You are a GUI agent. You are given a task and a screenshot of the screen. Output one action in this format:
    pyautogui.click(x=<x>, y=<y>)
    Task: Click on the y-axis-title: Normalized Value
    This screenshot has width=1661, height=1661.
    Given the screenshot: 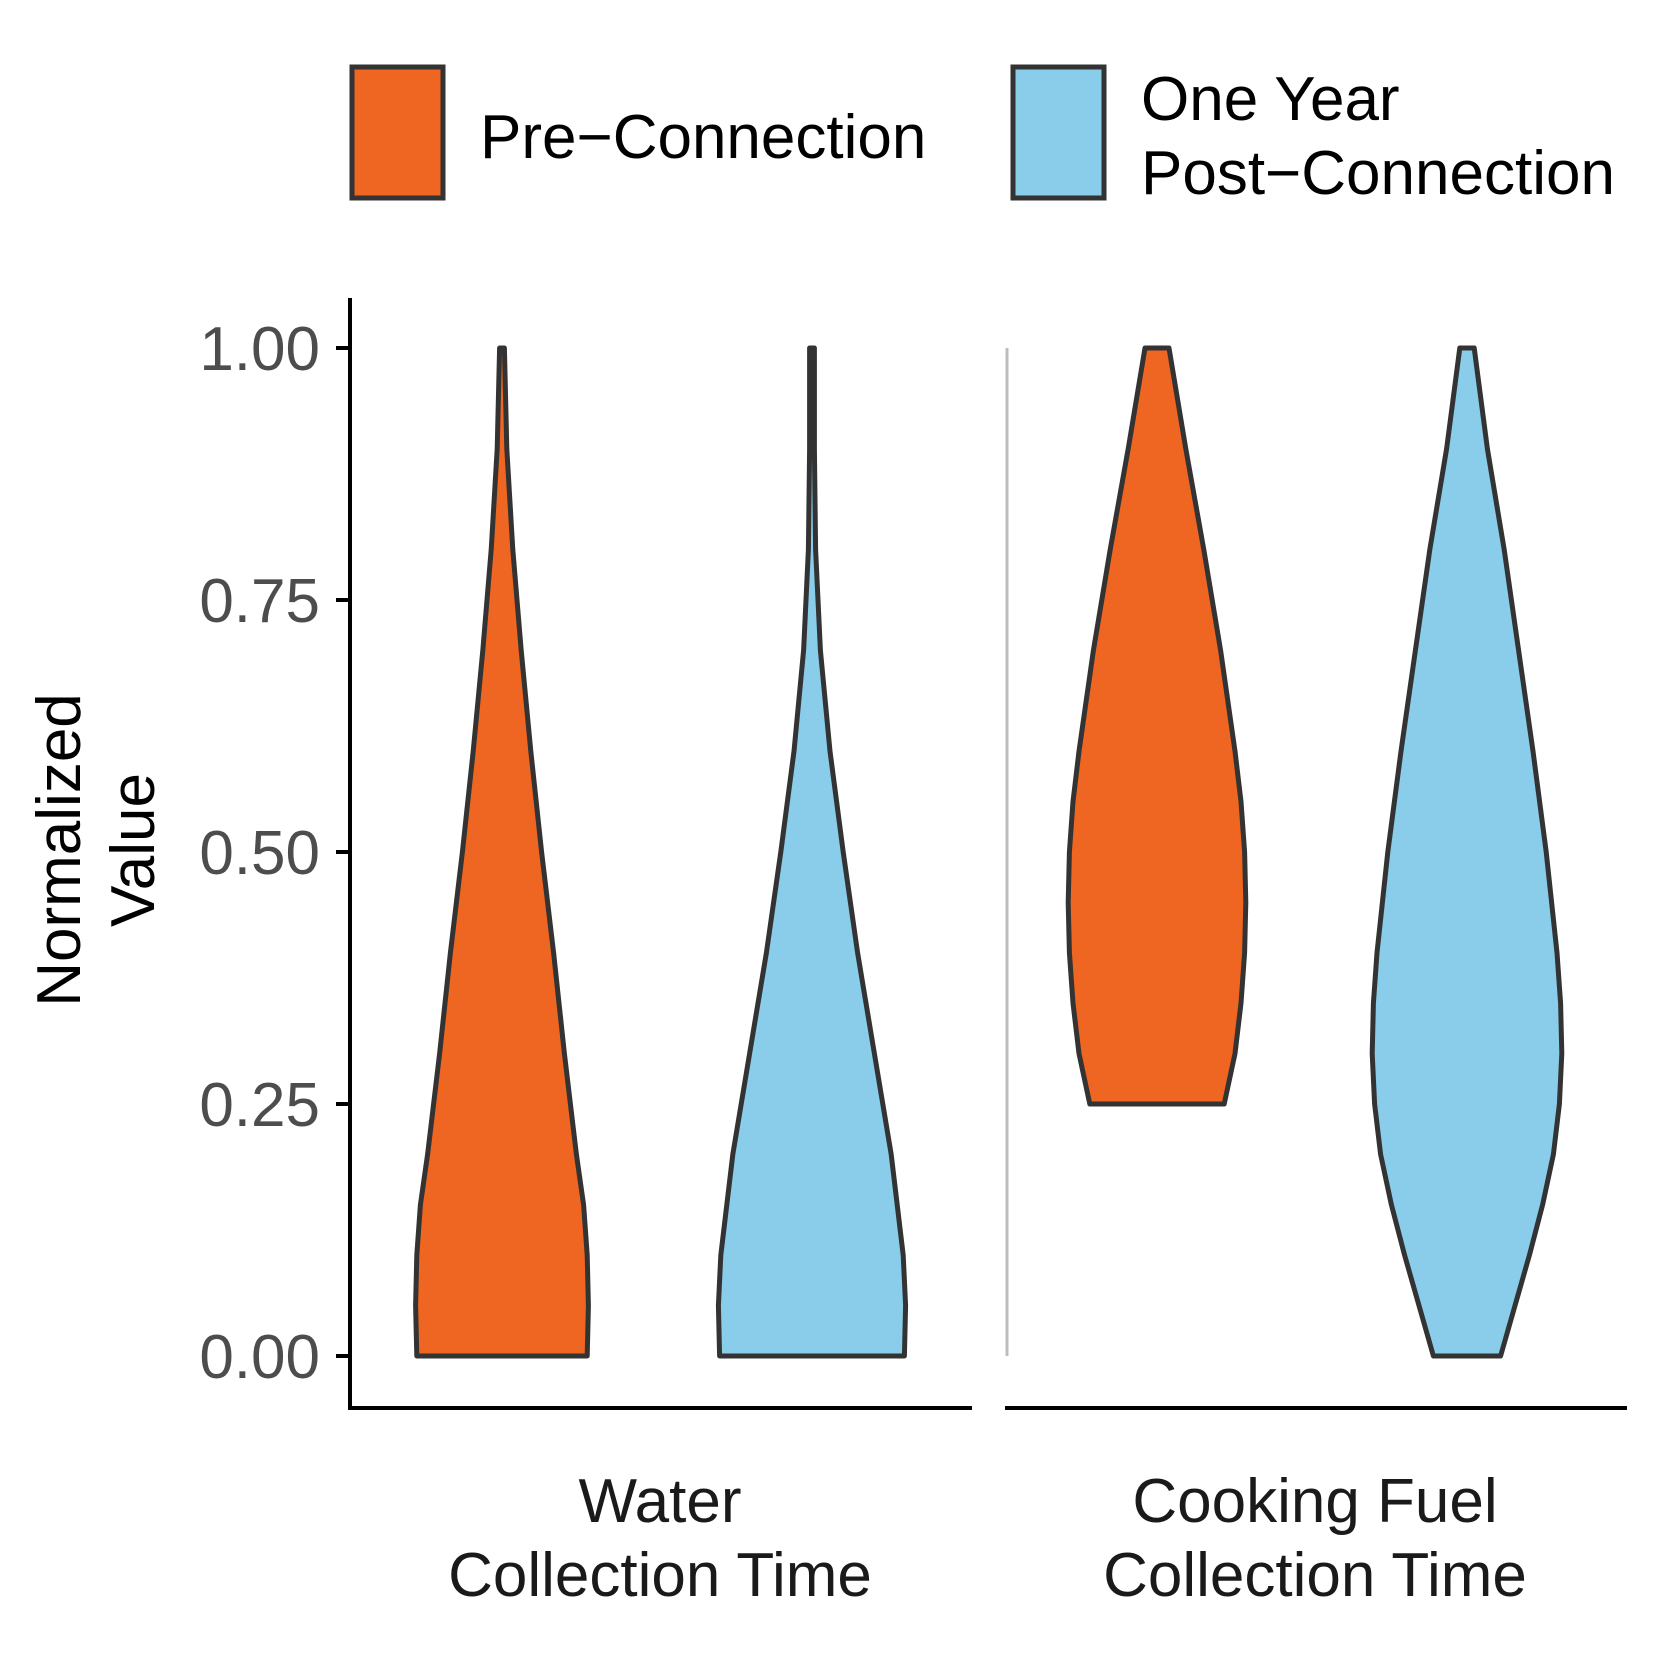 What is the action you would take?
    pyautogui.click(x=96, y=850)
    